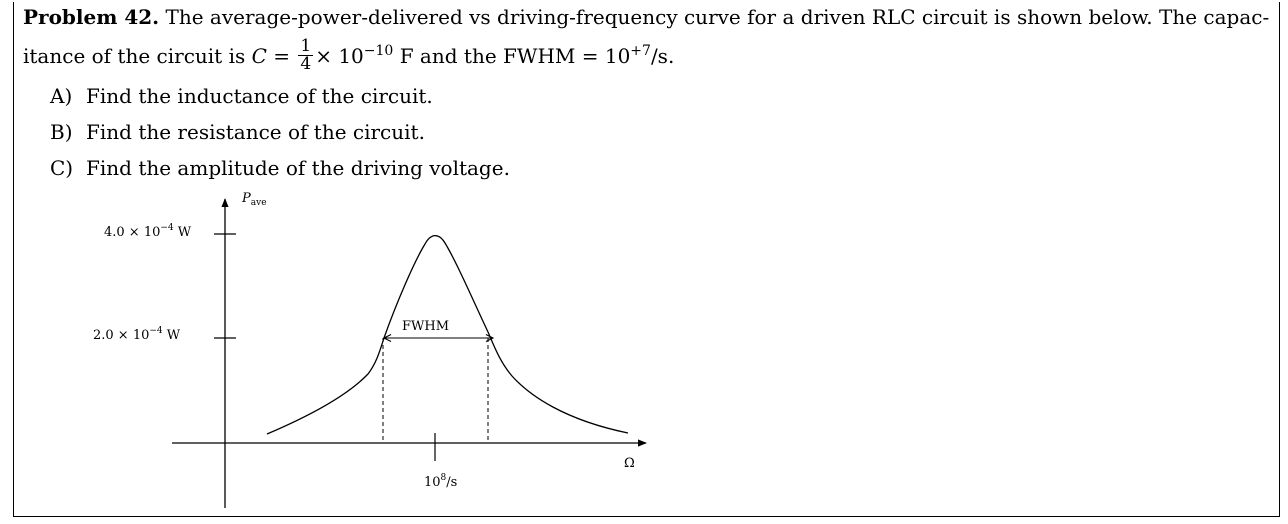 Image resolution: width=1288 pixels, height=524 pixels. What do you see at coordinates (440, 481) in the screenshot?
I see `x-tick-label-center: 108/s` at bounding box center [440, 481].